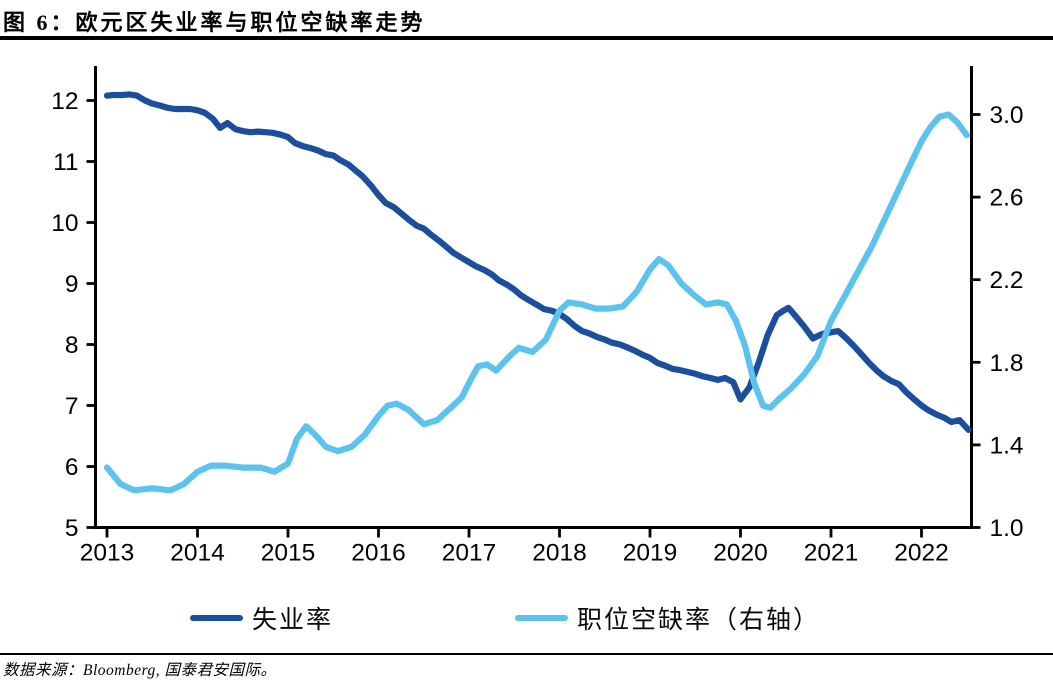 The image size is (1053, 681). What do you see at coordinates (740, 553) in the screenshot?
I see `x-tick-label: 2020` at bounding box center [740, 553].